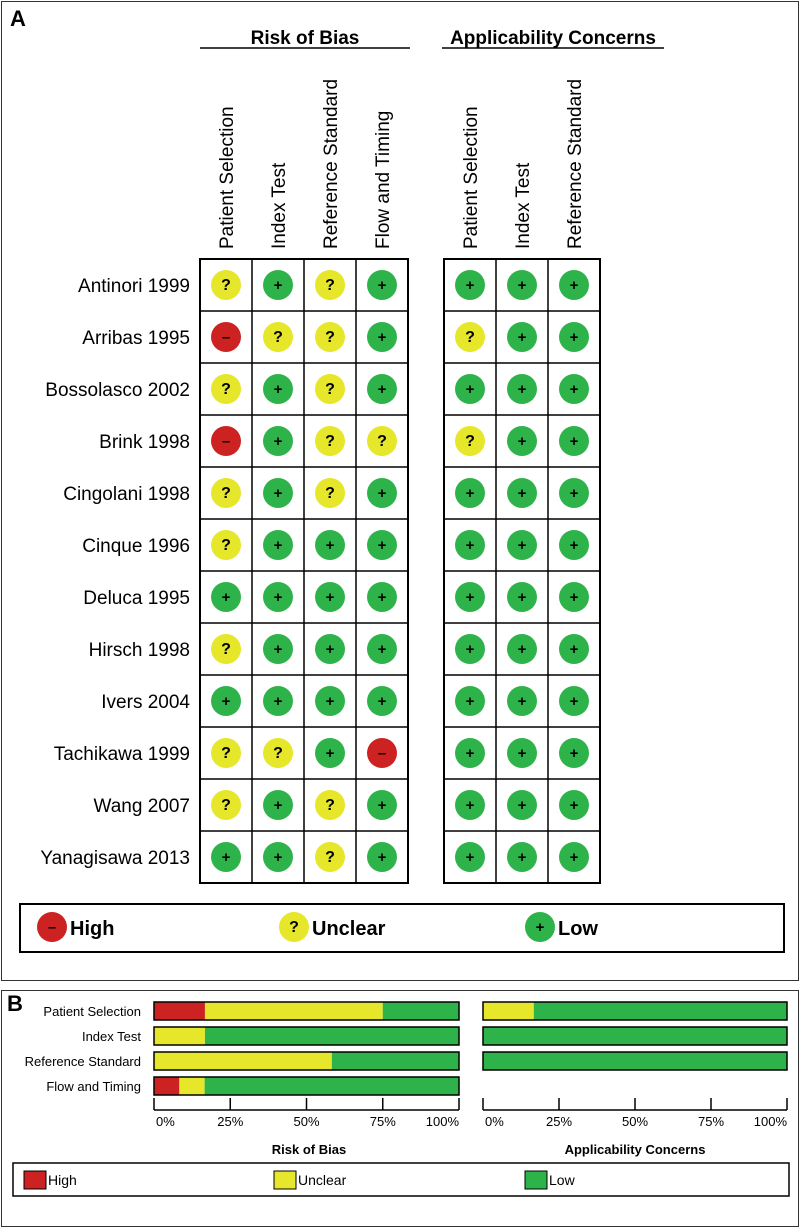 The width and height of the screenshot is (800, 1228). I want to click on study-label: Cinque 1996, so click(136, 546).